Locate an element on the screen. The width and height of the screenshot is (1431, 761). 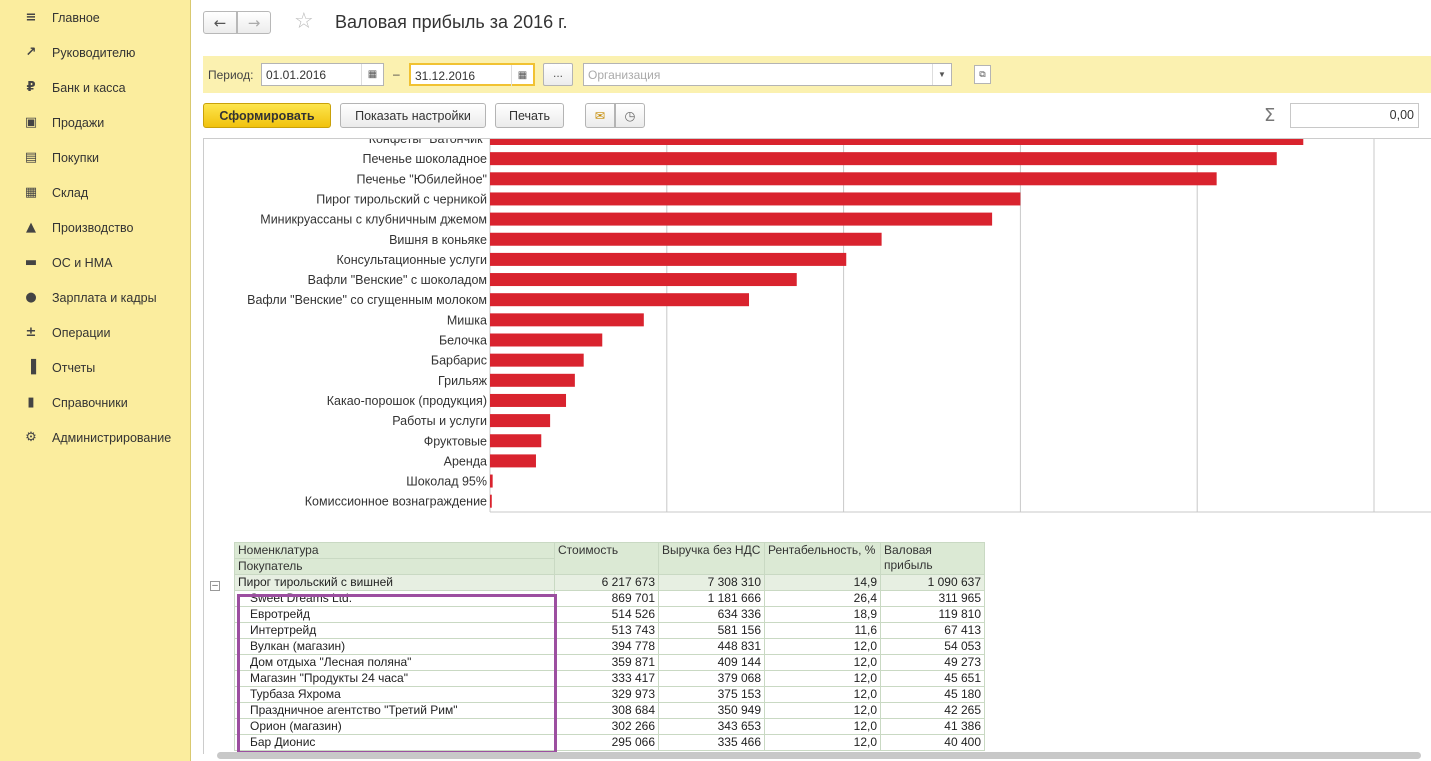
sidebar-item-8: ● Зарплата и кадры is located at coordinates (95, 297).